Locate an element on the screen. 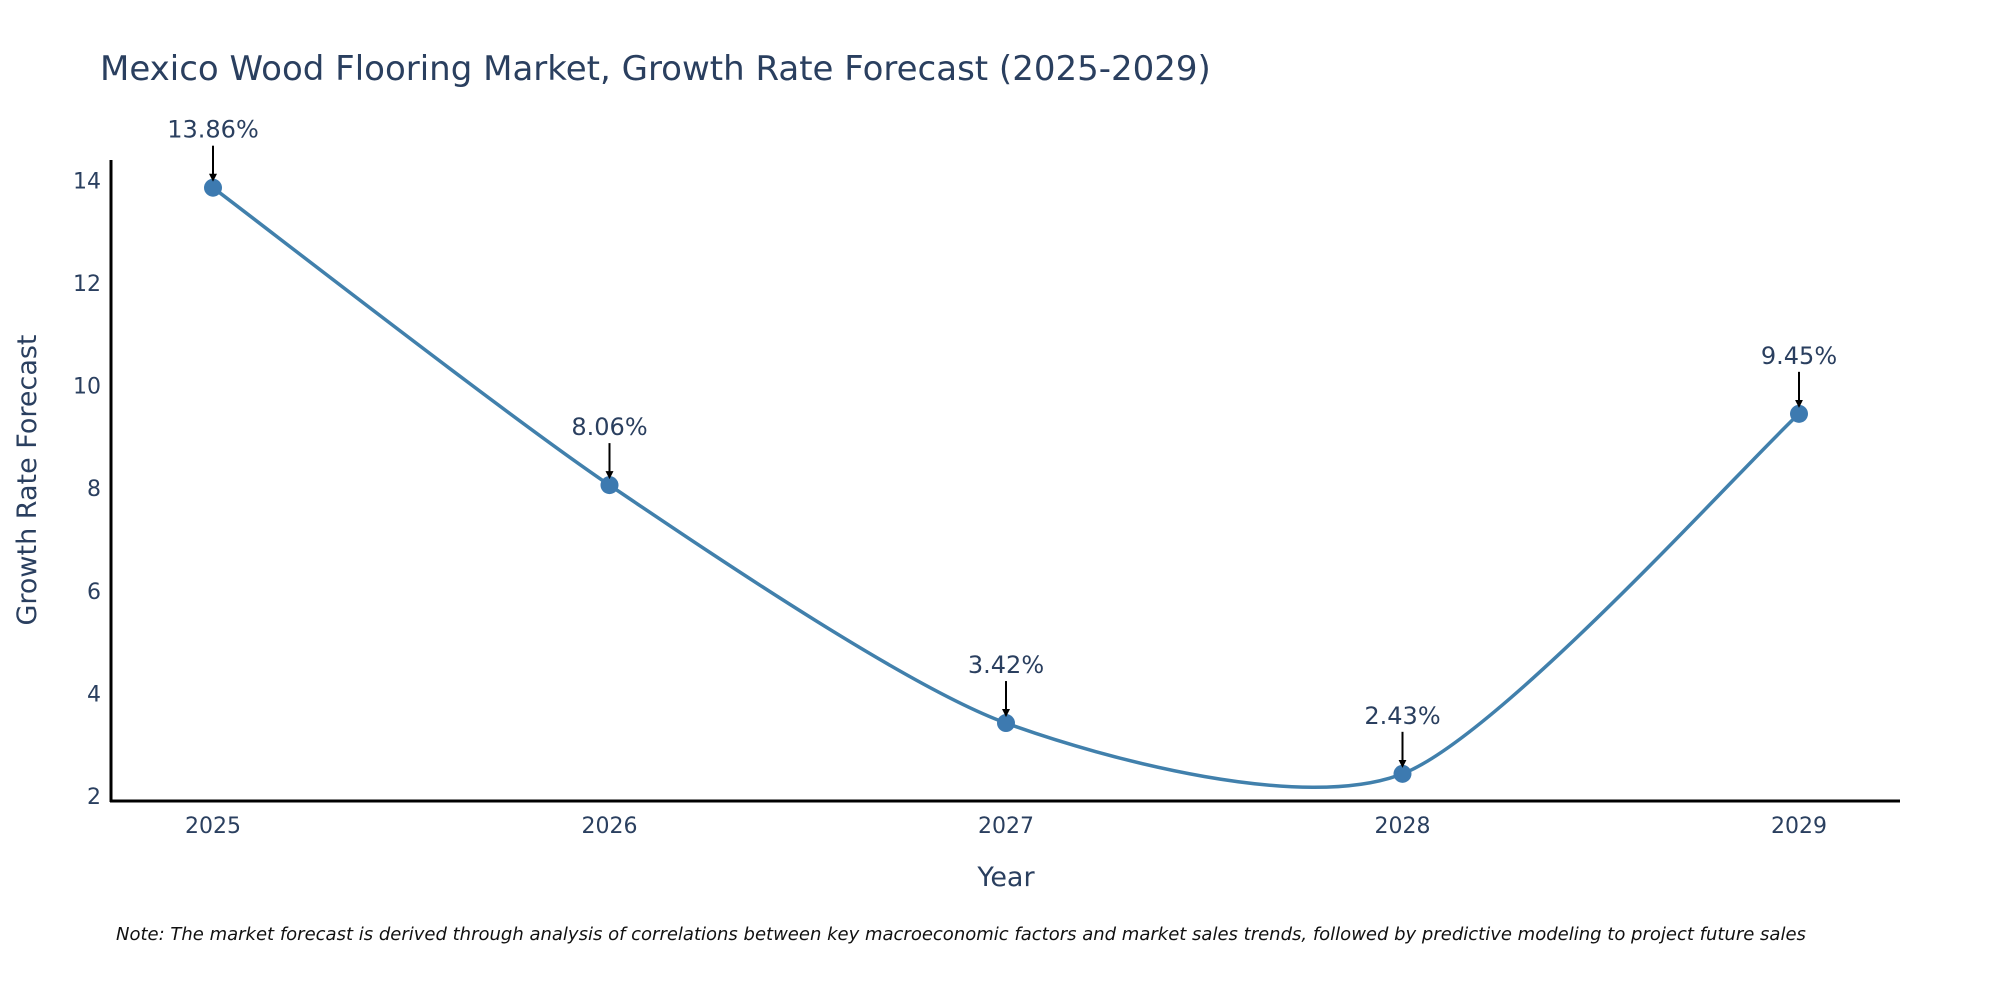  x-tick-label: 2027 is located at coordinates (1006, 826).